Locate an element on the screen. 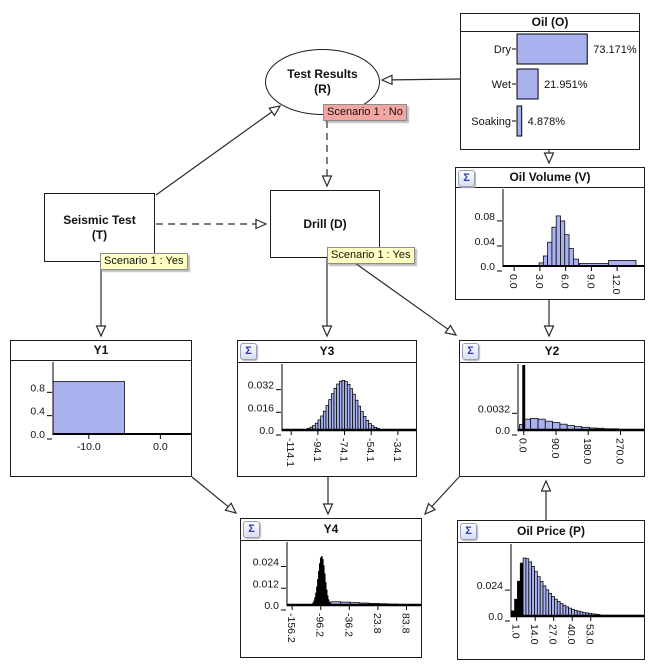 This screenshot has width=651, height=669. svg-text: -94.1 is located at coordinates (317, 450).